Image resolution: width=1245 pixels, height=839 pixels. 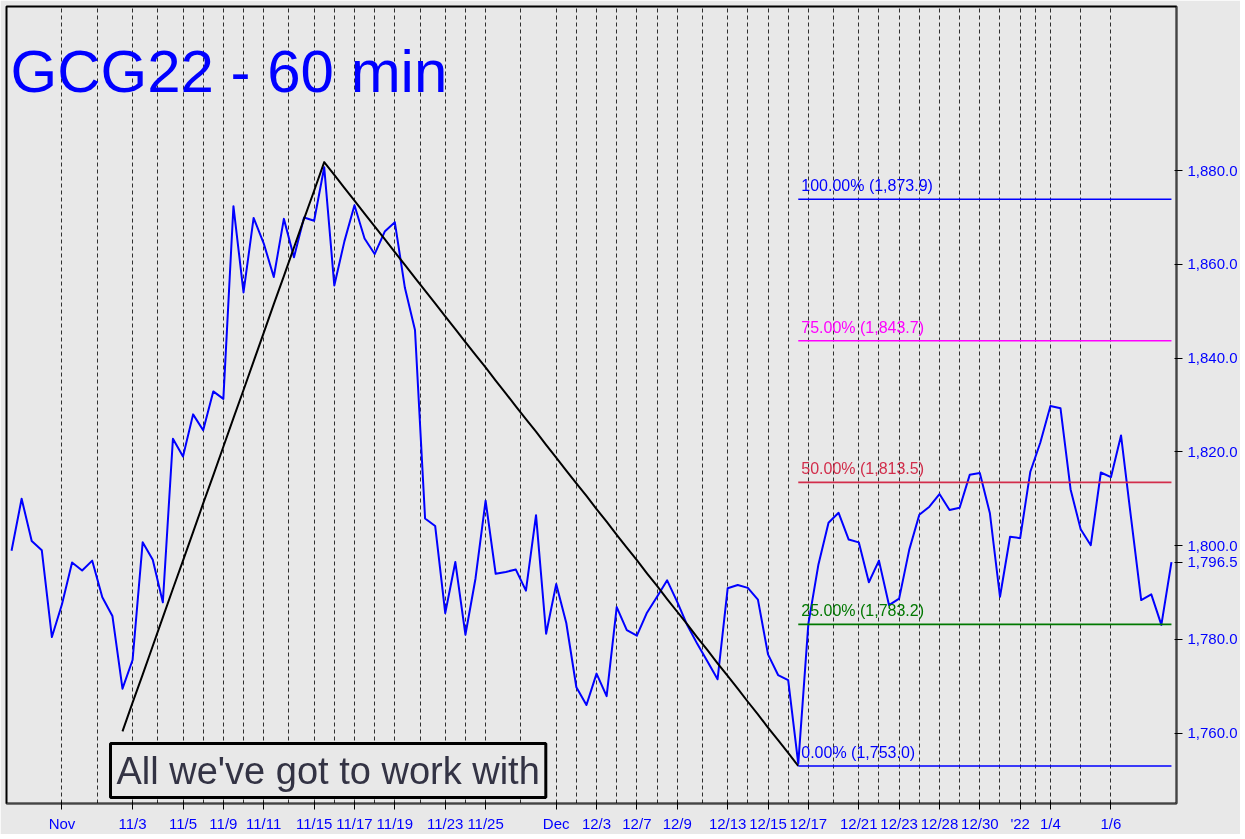 What do you see at coordinates (223, 823) in the screenshot?
I see `x-tick-label: 11/9` at bounding box center [223, 823].